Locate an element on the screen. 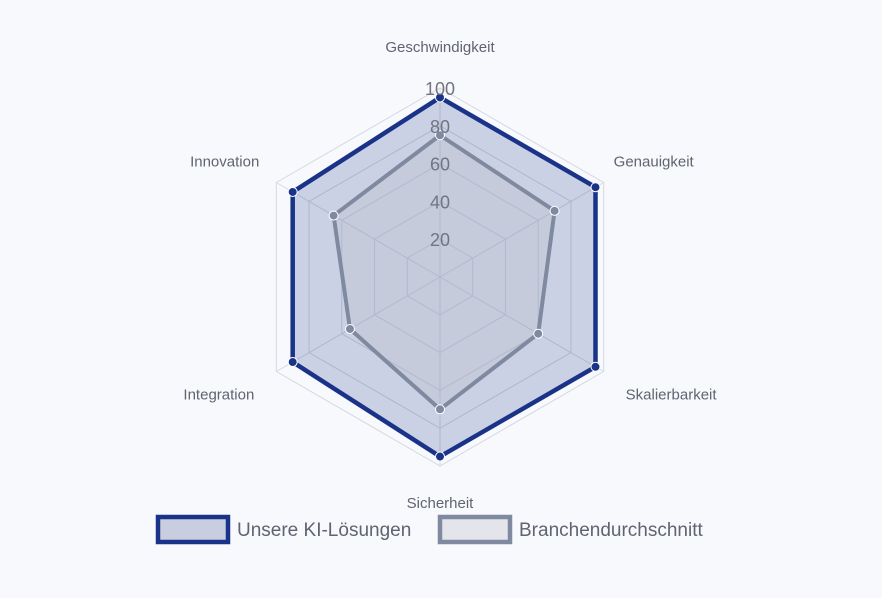 The width and height of the screenshot is (882, 598). axis-label-geschwindigkeit: Geschwindigkeit is located at coordinates (440, 47).